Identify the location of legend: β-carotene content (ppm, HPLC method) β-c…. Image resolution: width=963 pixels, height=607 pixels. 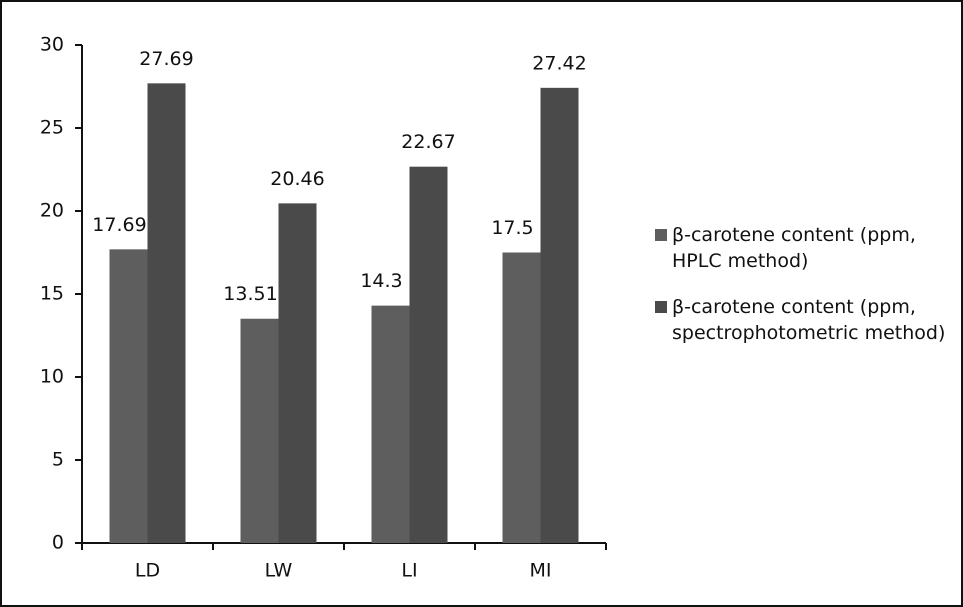
(805, 294).